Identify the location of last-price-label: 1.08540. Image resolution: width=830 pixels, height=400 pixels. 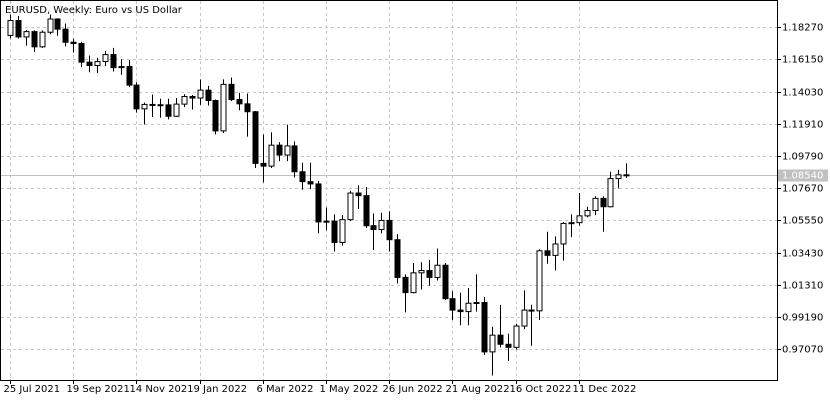
(802, 176).